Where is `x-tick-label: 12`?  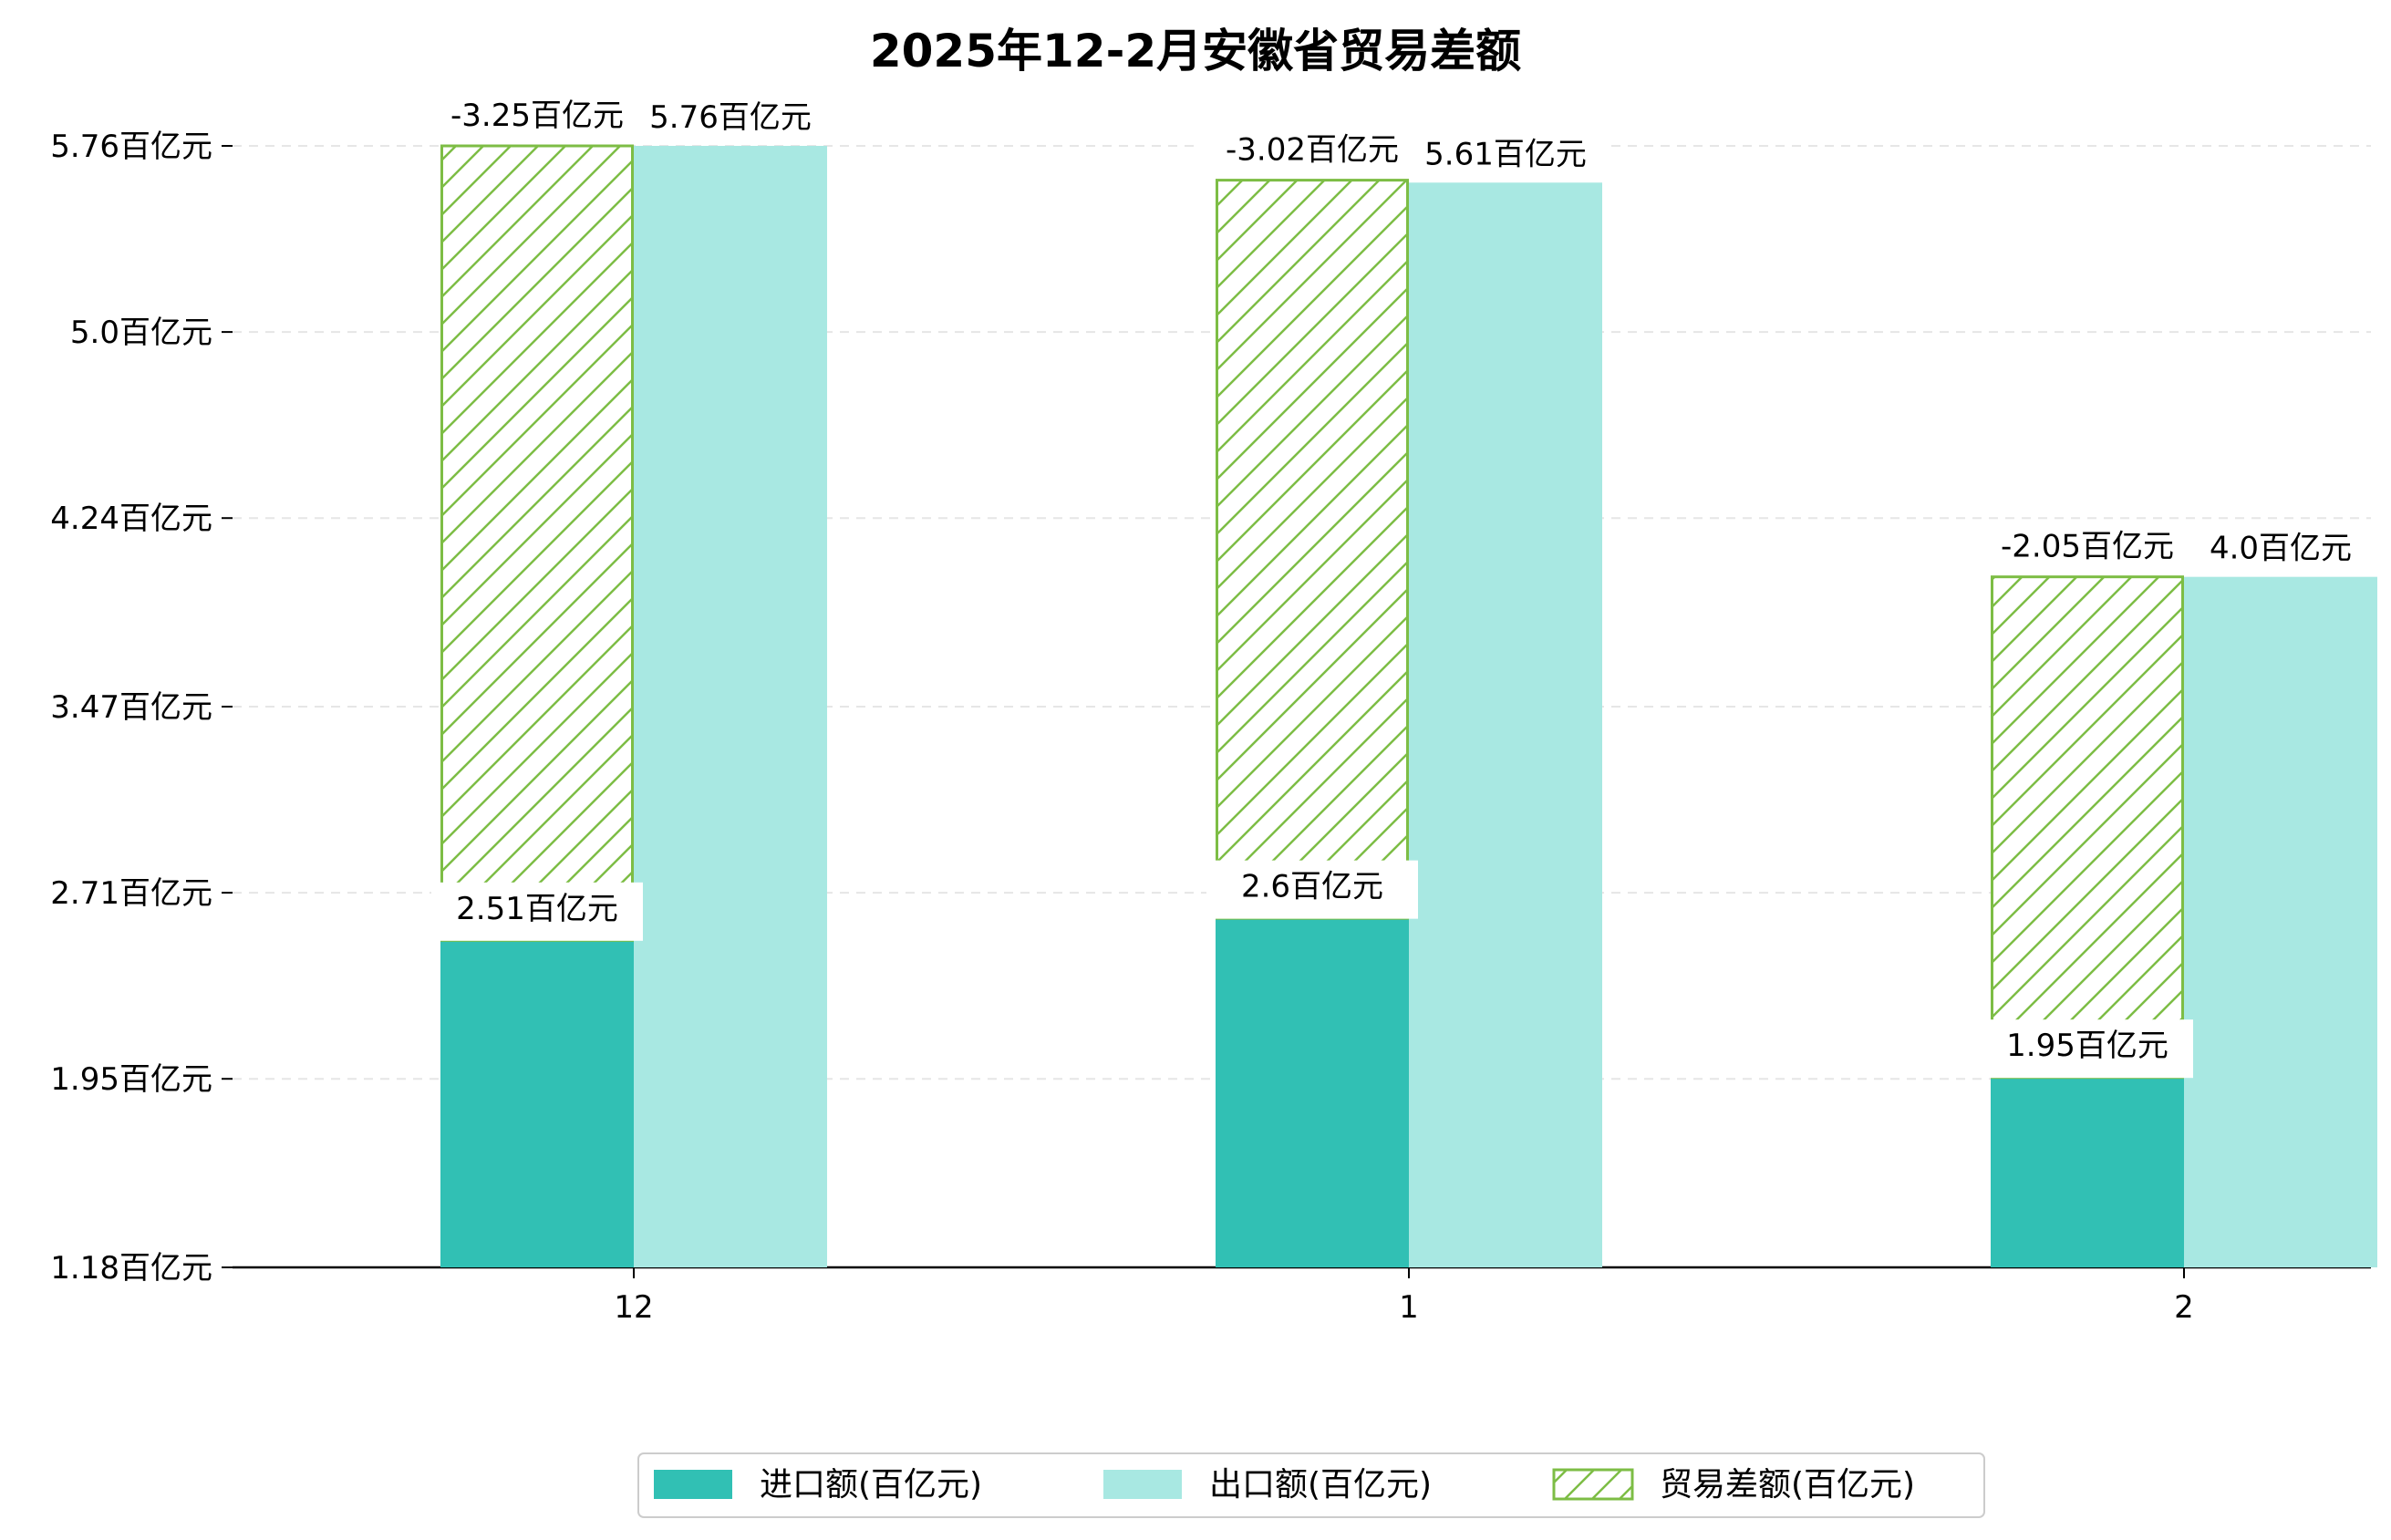 x-tick-label: 12 is located at coordinates (633, 1307).